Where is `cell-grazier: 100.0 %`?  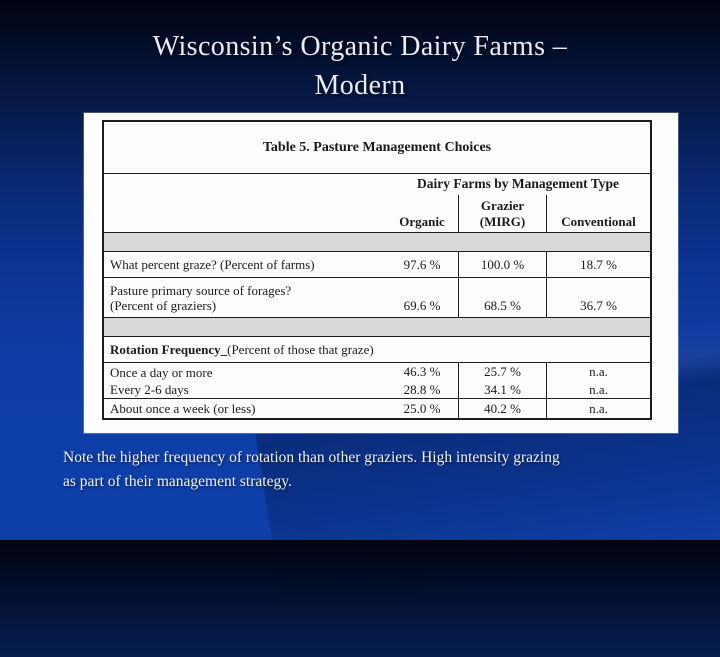
cell-grazier: 100.0 % is located at coordinates (502, 264).